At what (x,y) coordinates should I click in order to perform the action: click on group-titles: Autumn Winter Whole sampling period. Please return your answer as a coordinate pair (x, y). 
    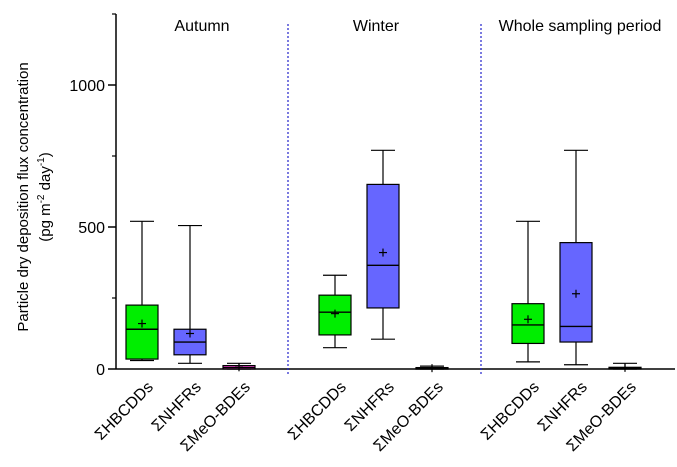
    Looking at the image, I should click on (417, 26).